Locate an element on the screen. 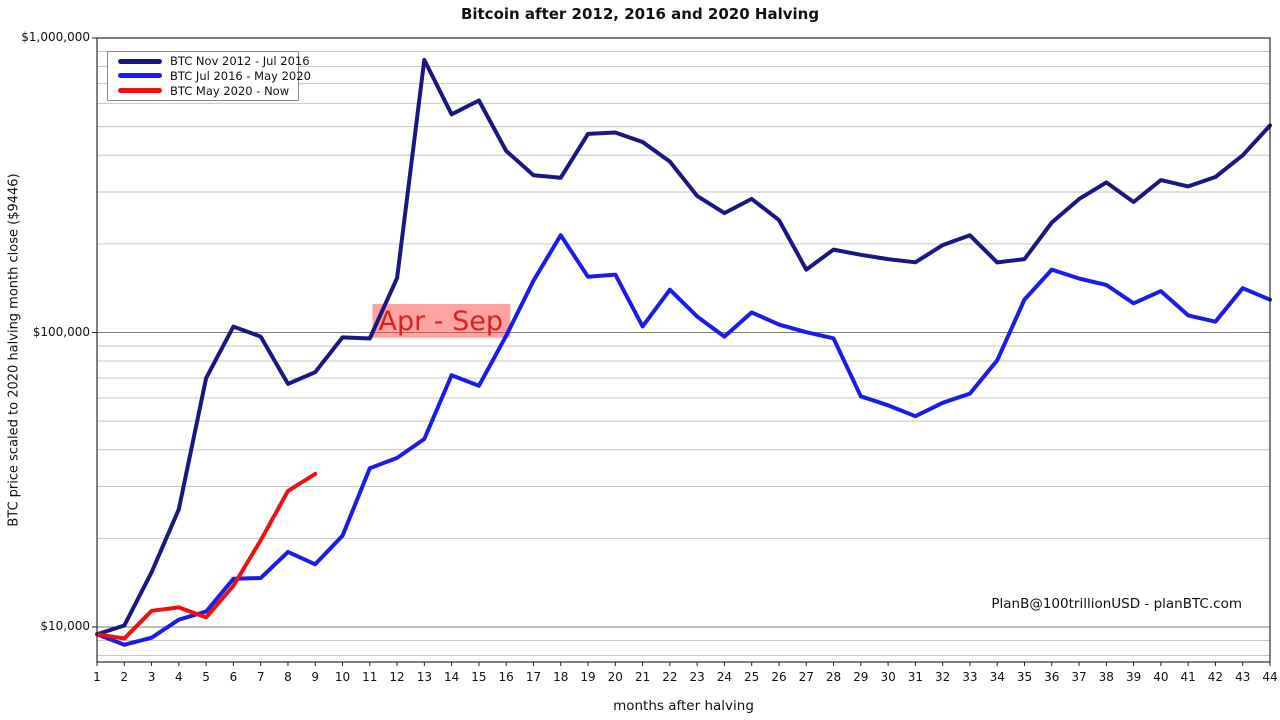 The image size is (1280, 720). x-tick-label: 20 is located at coordinates (615, 677).